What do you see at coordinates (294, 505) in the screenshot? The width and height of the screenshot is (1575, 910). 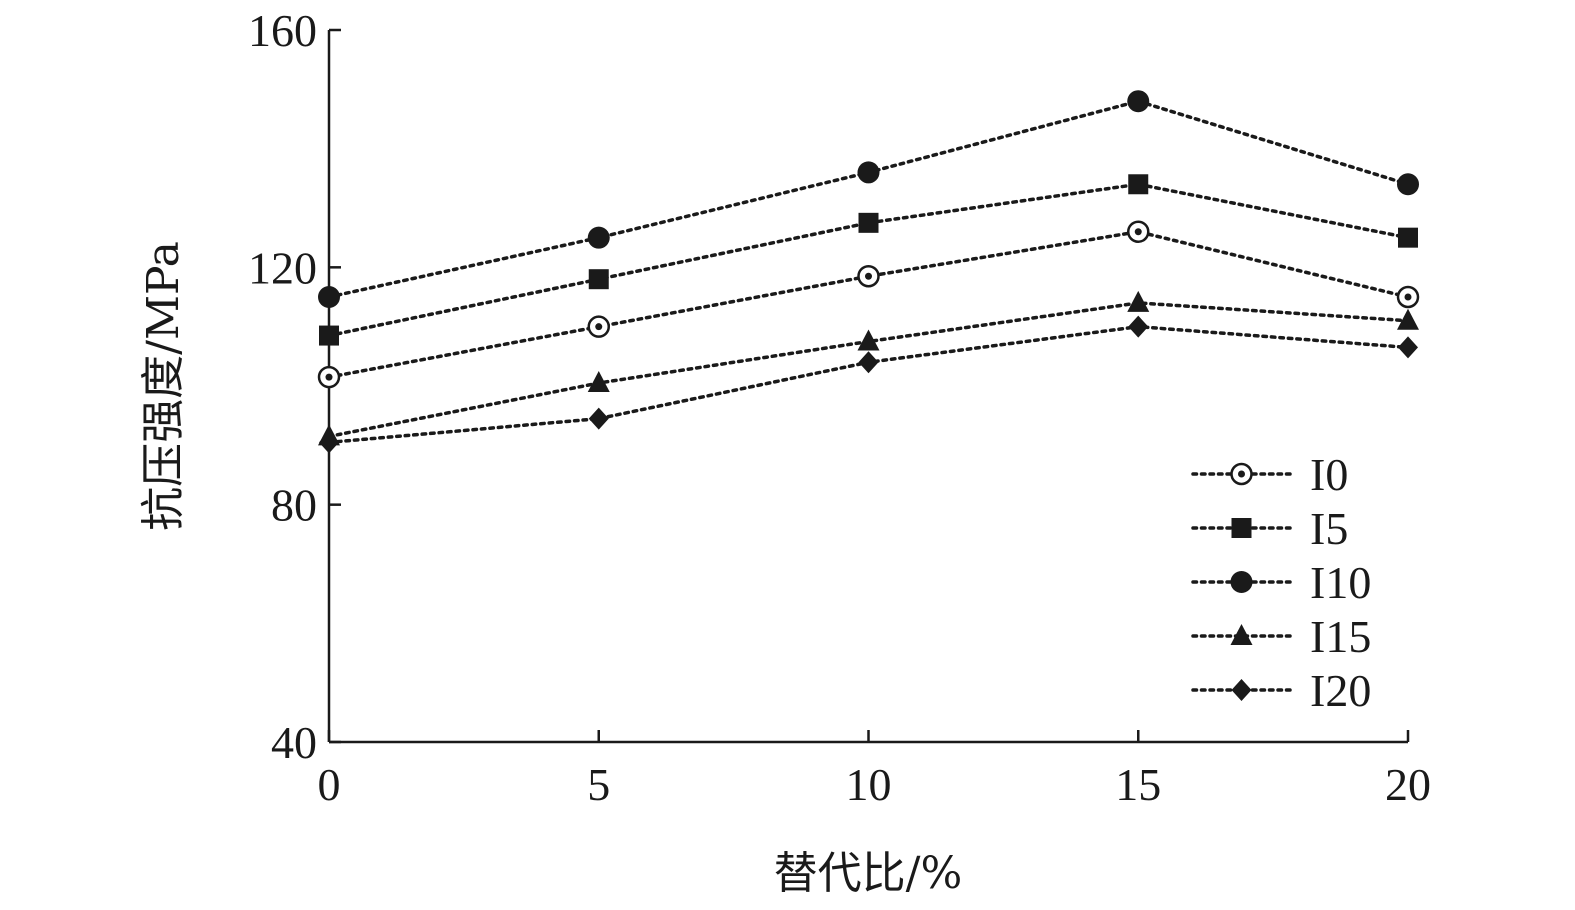 I see `y-tick-label: 80` at bounding box center [294, 505].